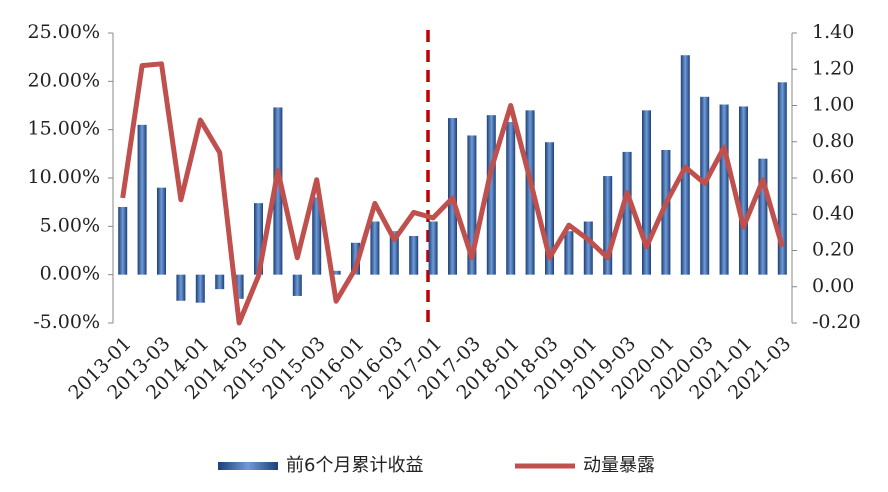  Describe the element at coordinates (66, 322) in the screenshot. I see `y-tick-label: -5.00%` at that location.